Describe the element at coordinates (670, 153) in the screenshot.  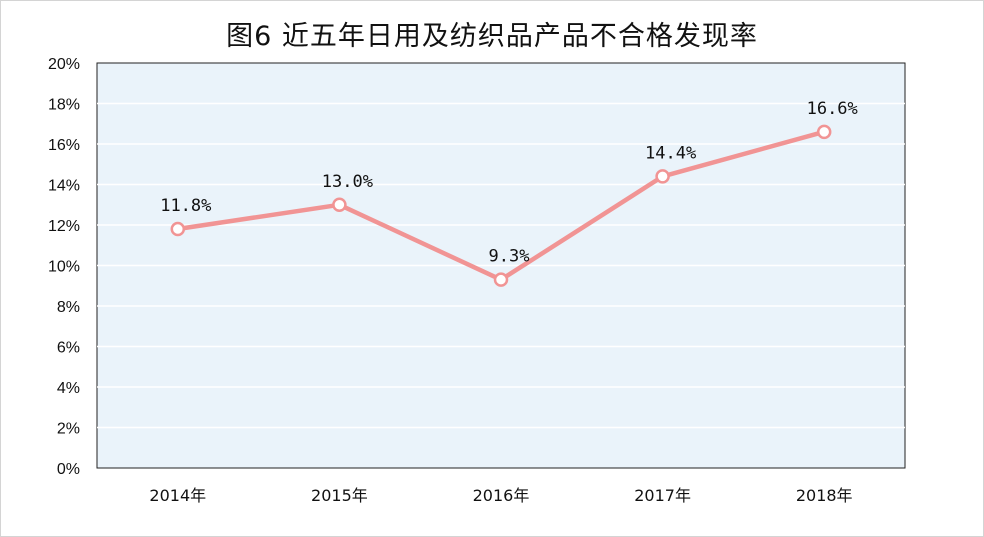
I see `data-label: 14.4%` at that location.